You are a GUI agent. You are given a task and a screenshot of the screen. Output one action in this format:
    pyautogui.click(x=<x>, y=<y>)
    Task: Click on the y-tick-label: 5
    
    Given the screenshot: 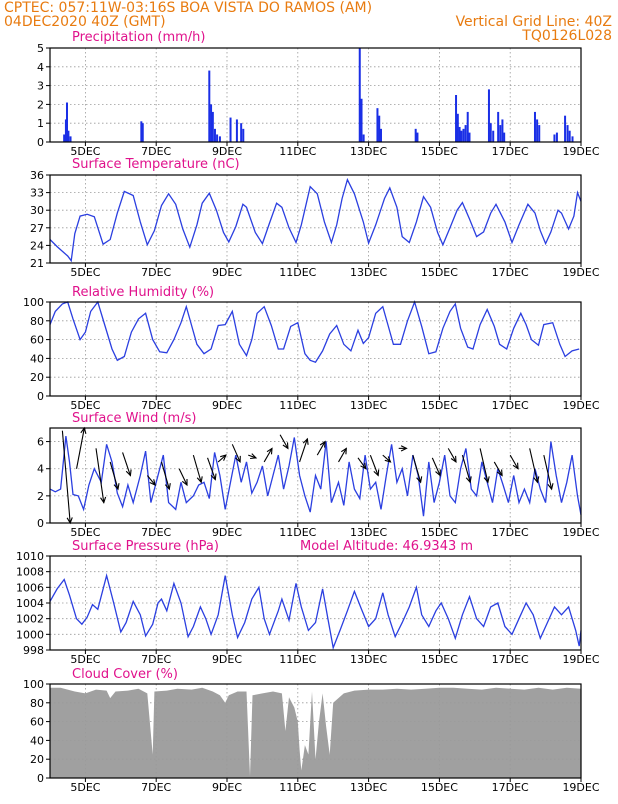 What is the action you would take?
    pyautogui.click(x=40, y=48)
    